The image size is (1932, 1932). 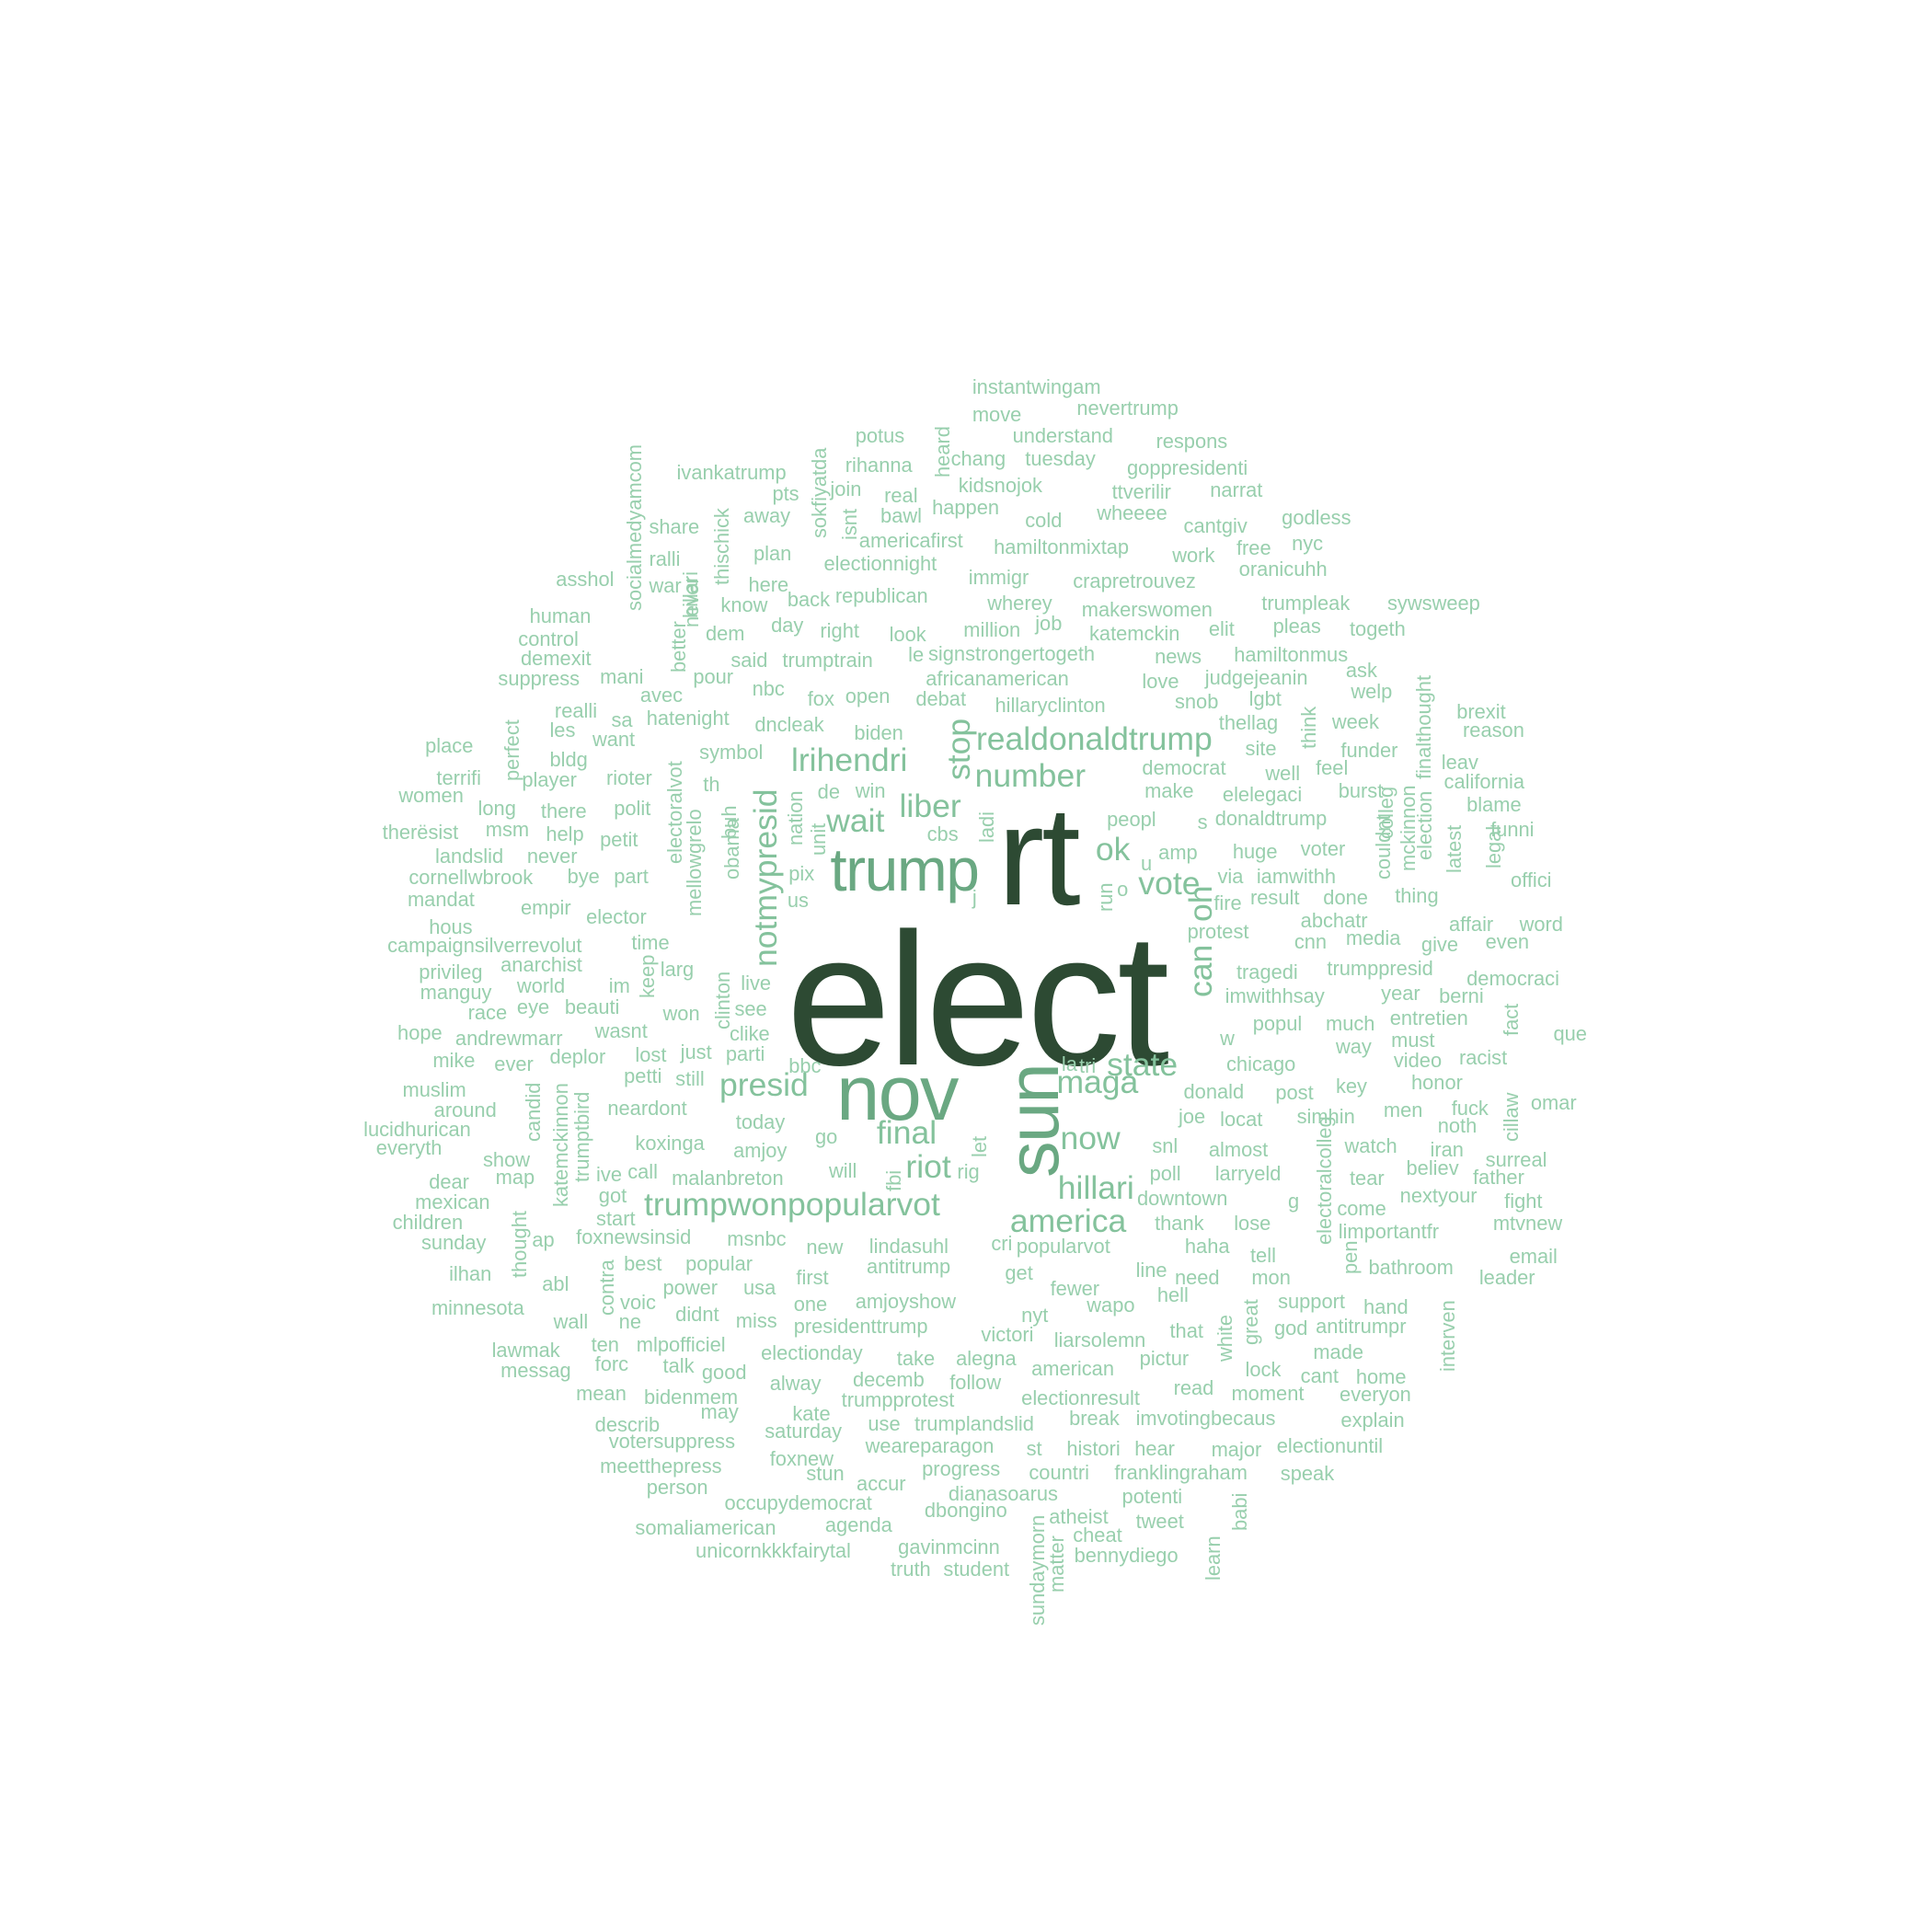 What do you see at coordinates (1516, 1159) in the screenshot?
I see `word-surreal: surreal` at bounding box center [1516, 1159].